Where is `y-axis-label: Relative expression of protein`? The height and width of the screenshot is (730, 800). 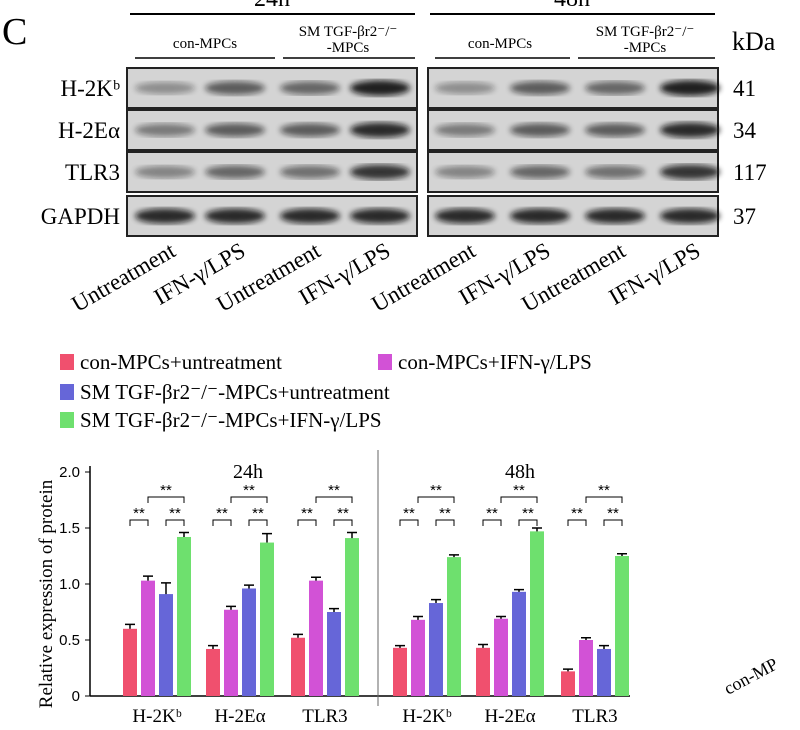 y-axis-label: Relative expression of protein is located at coordinates (46, 593).